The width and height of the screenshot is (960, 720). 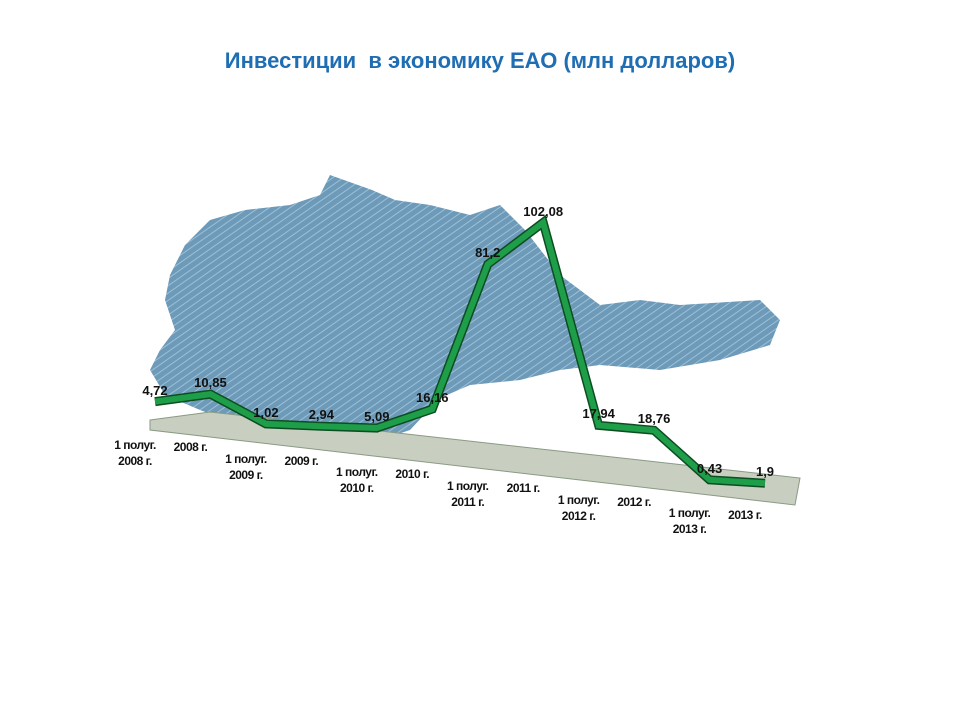 What do you see at coordinates (654, 419) in the screenshot?
I see `data-label: 18,76` at bounding box center [654, 419].